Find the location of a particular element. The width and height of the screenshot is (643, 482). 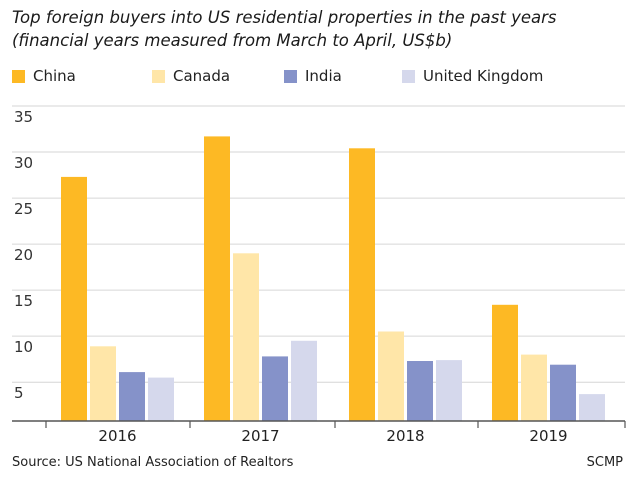

bar-united-kingdom-2018 is located at coordinates (449, 390).